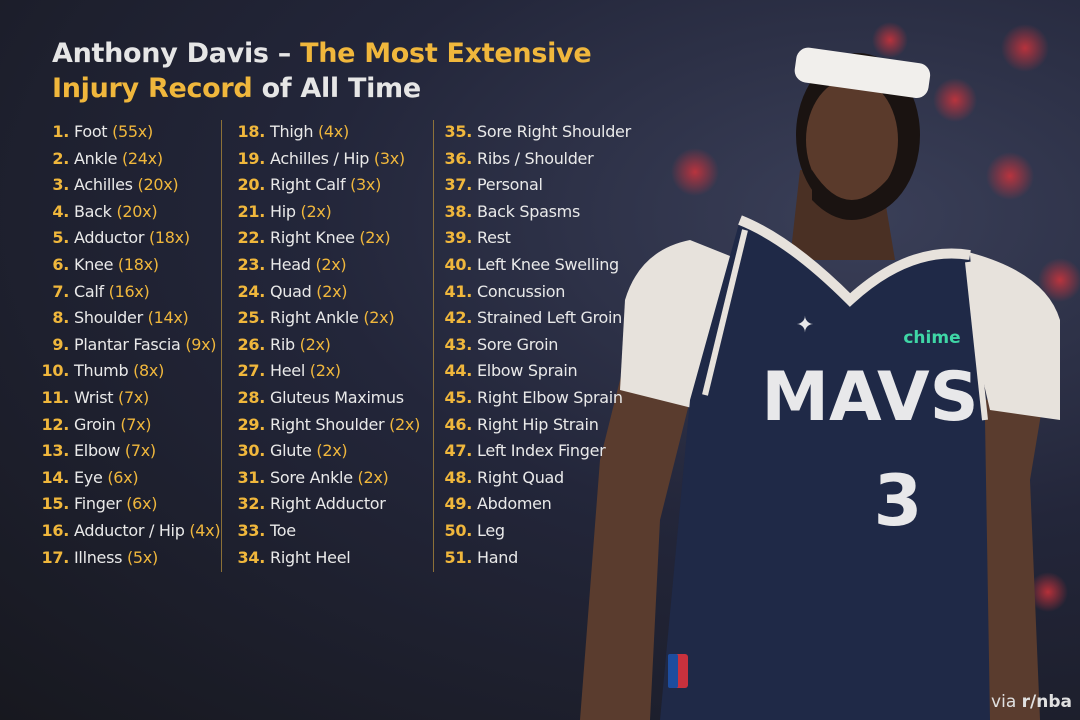  What do you see at coordinates (89, 291) in the screenshot?
I see `injury-name: Calf` at bounding box center [89, 291].